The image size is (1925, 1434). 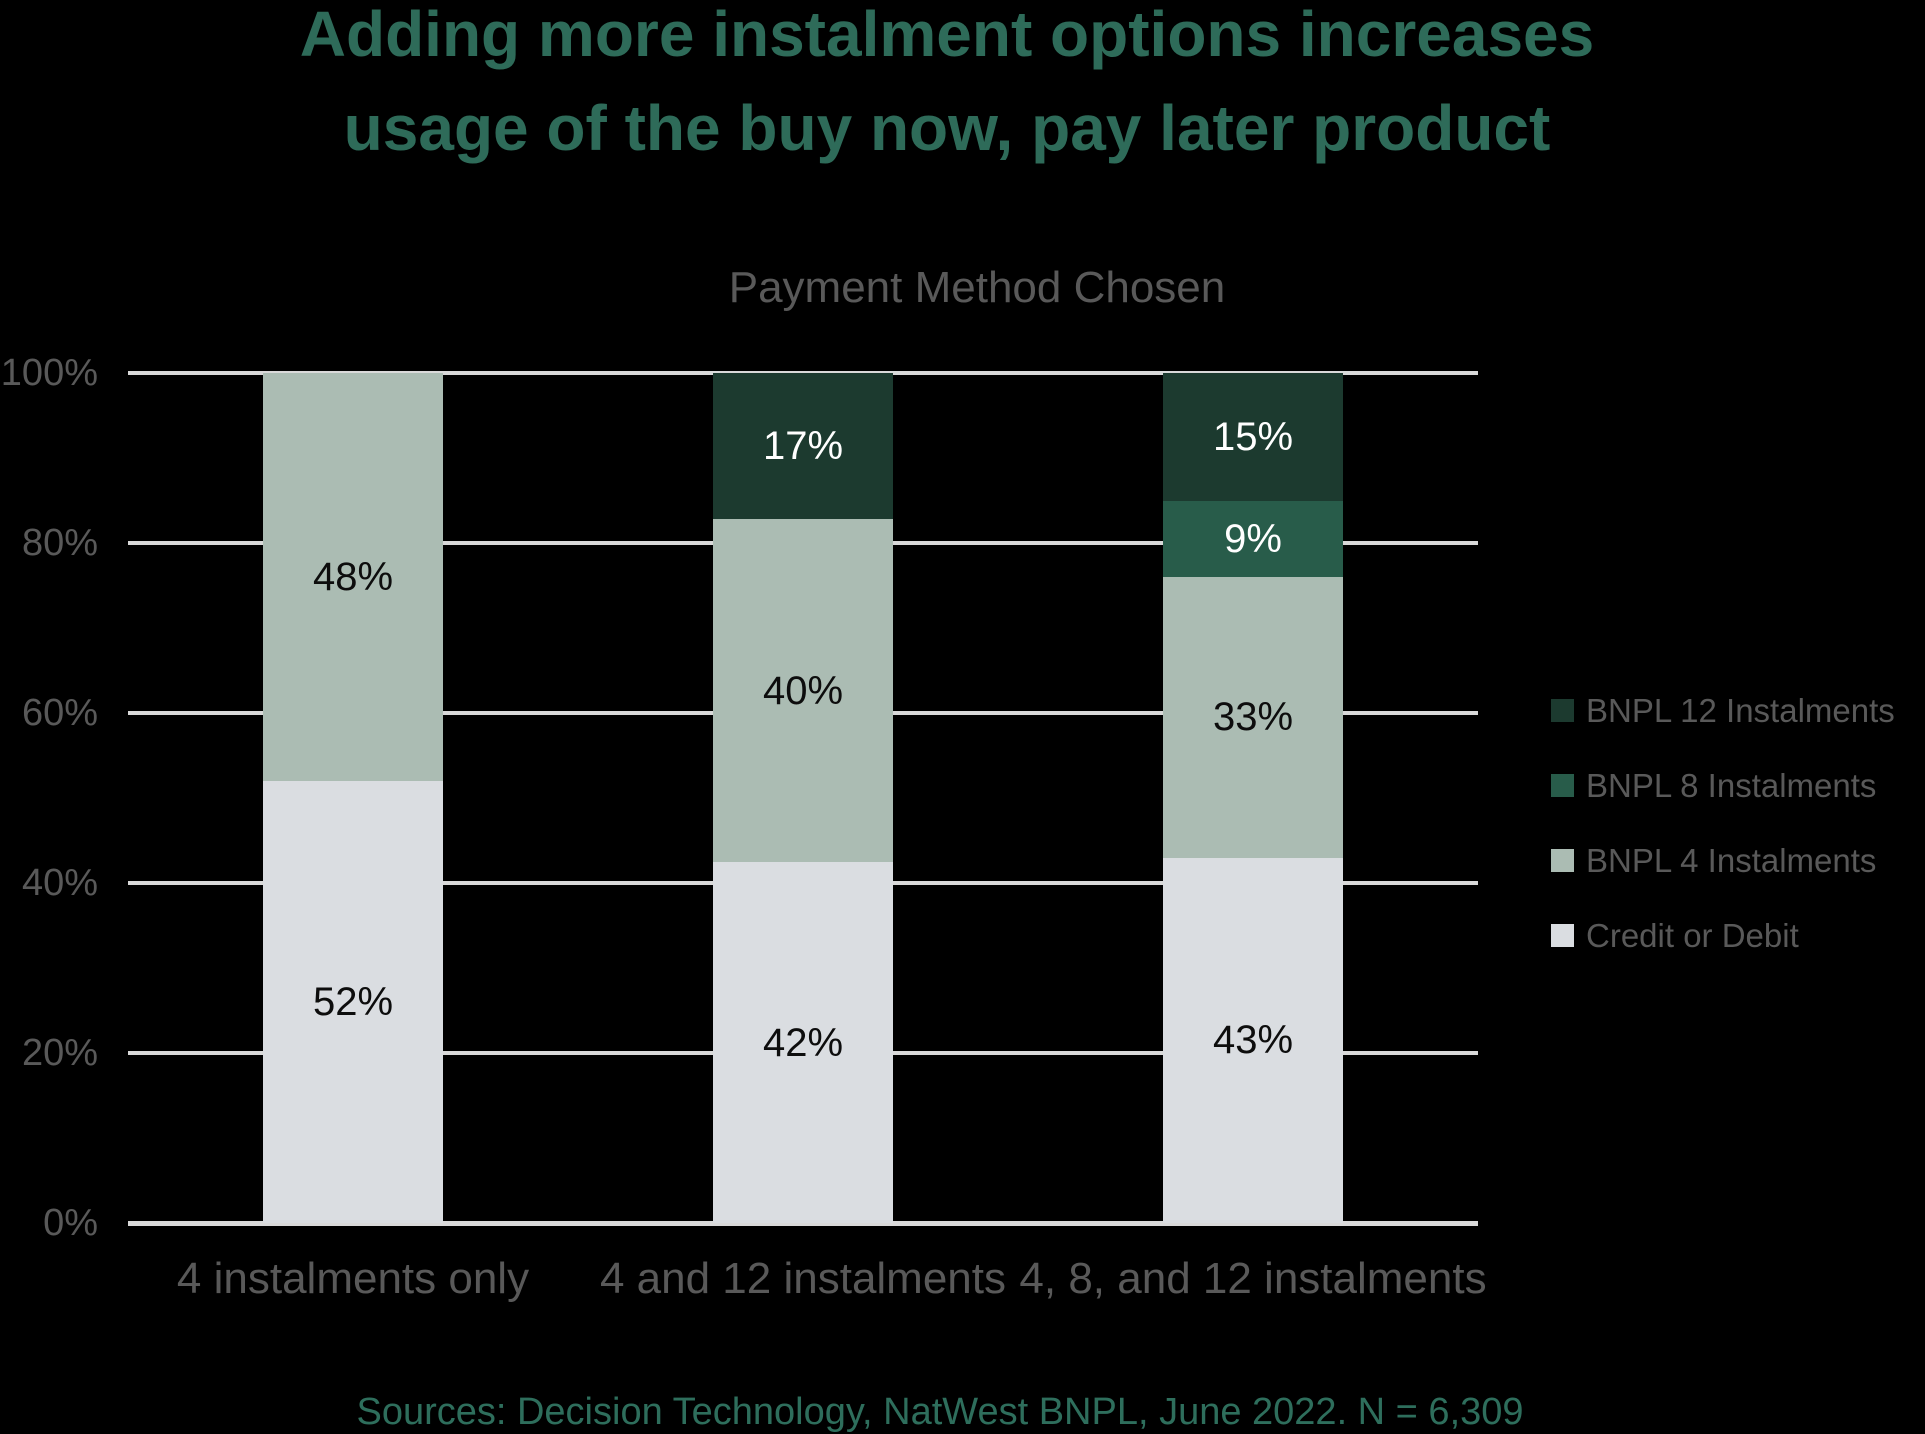 I want to click on bar-segment-label: 9%, so click(x=1253, y=538).